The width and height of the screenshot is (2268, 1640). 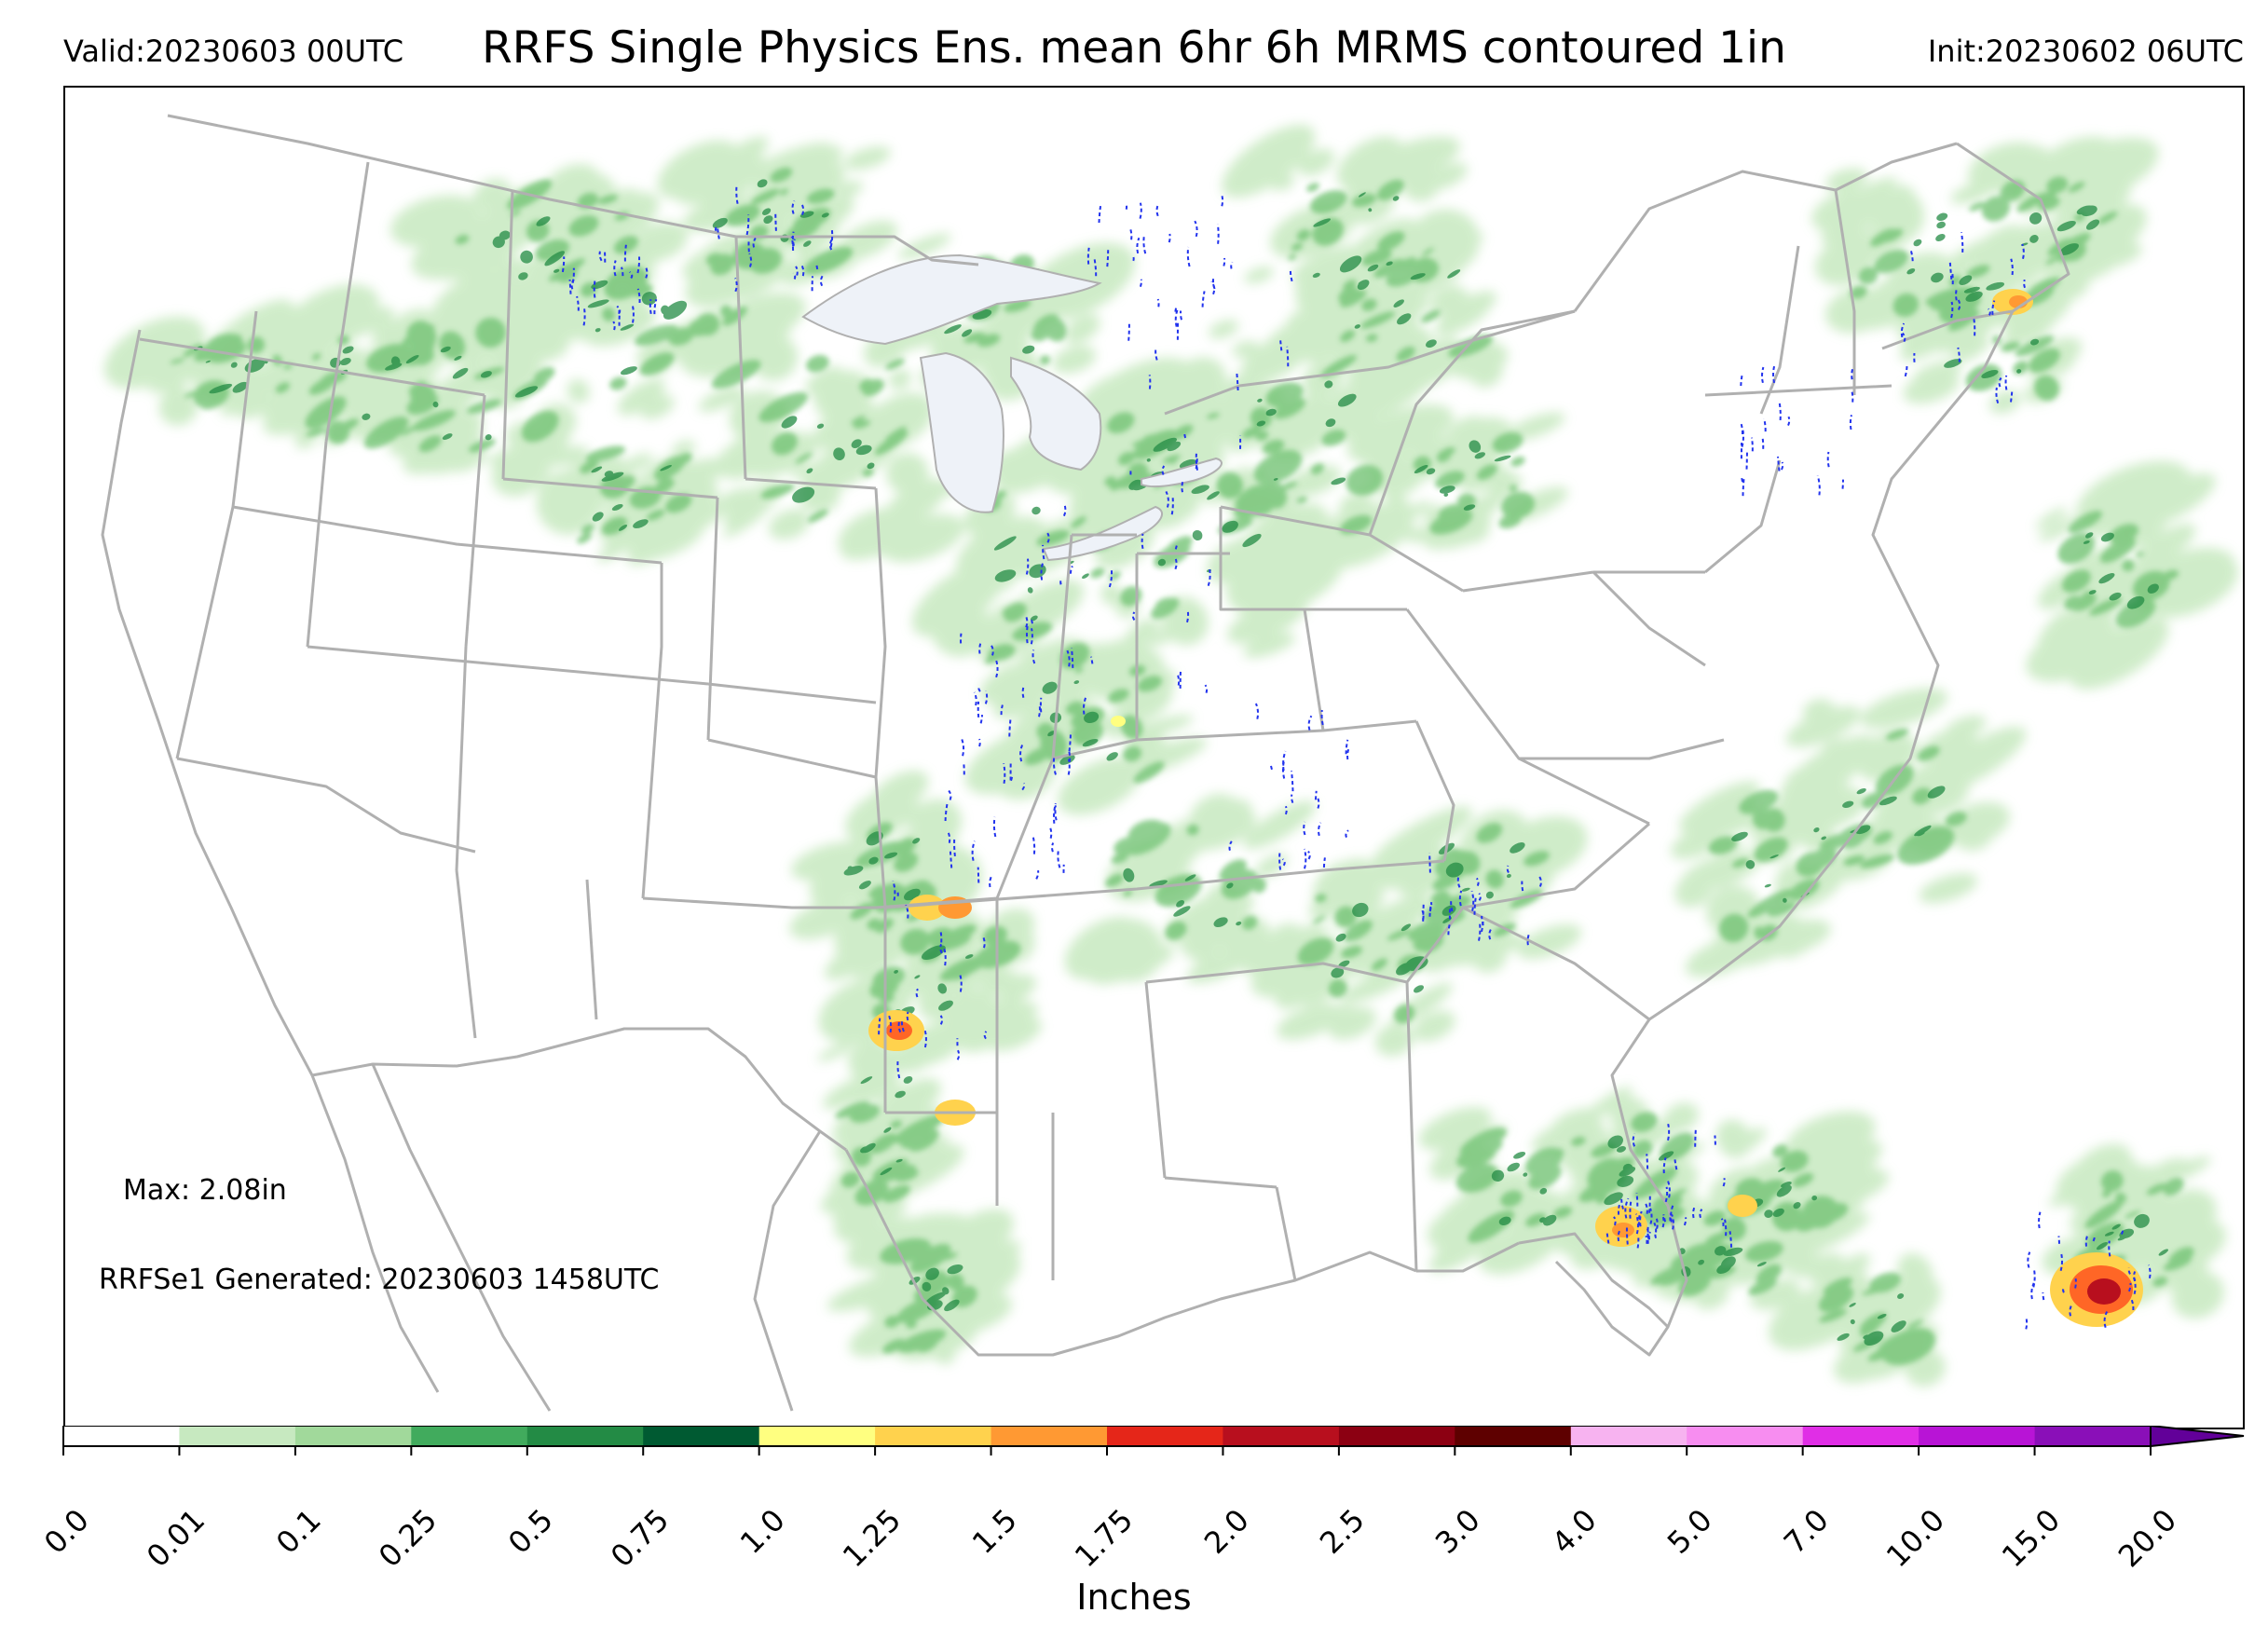 I want to click on colorbar-tick-label: 1.75, so click(x=1103, y=1538).